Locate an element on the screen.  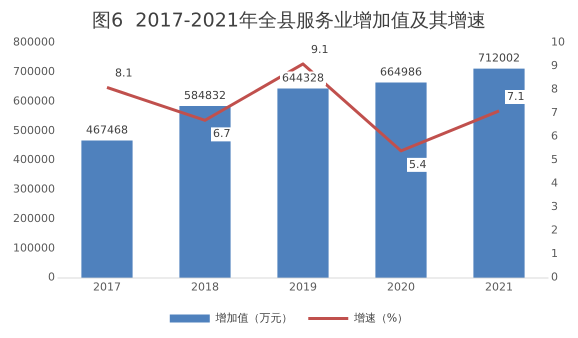
data-label: 6.7 is located at coordinates (221, 133).